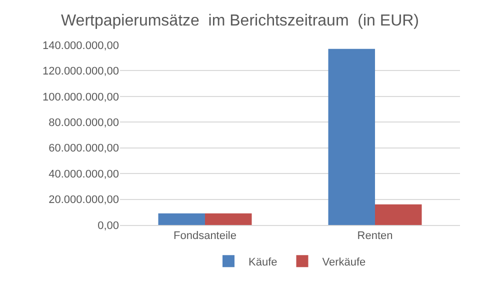 The image size is (480, 288). What do you see at coordinates (83, 200) in the screenshot?
I see `y-tick-label: 20.000.000,00` at bounding box center [83, 200].